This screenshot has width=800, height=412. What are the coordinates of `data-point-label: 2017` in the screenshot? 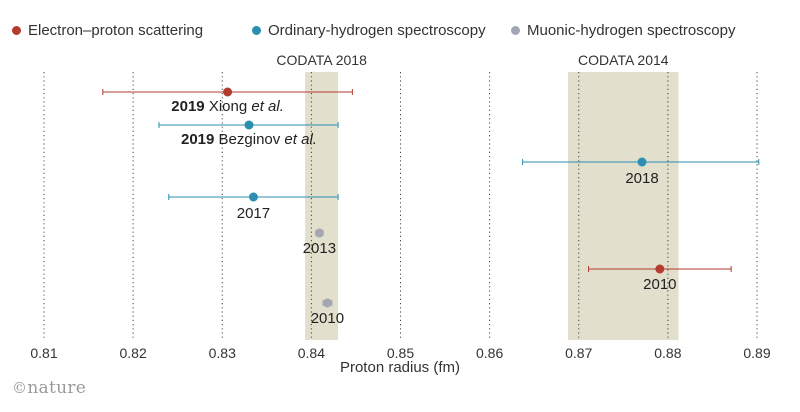 It's located at (253, 213).